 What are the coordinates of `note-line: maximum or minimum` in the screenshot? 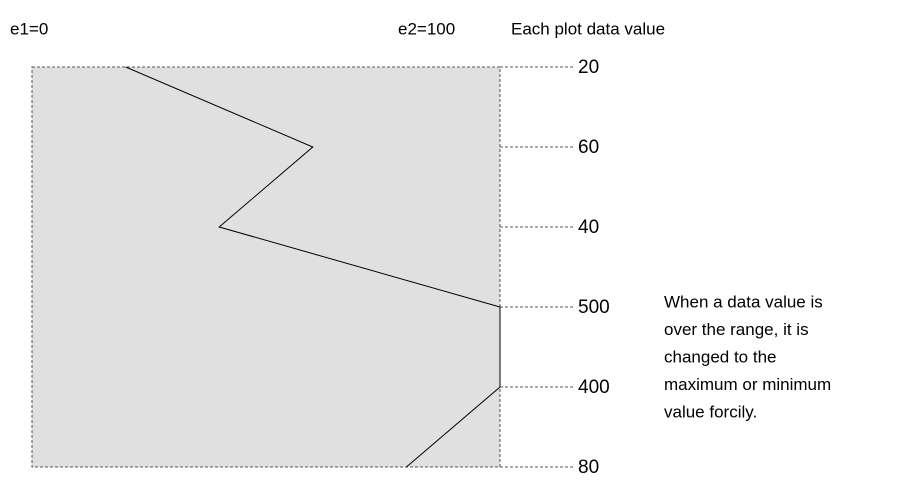 It's located at (747, 384).